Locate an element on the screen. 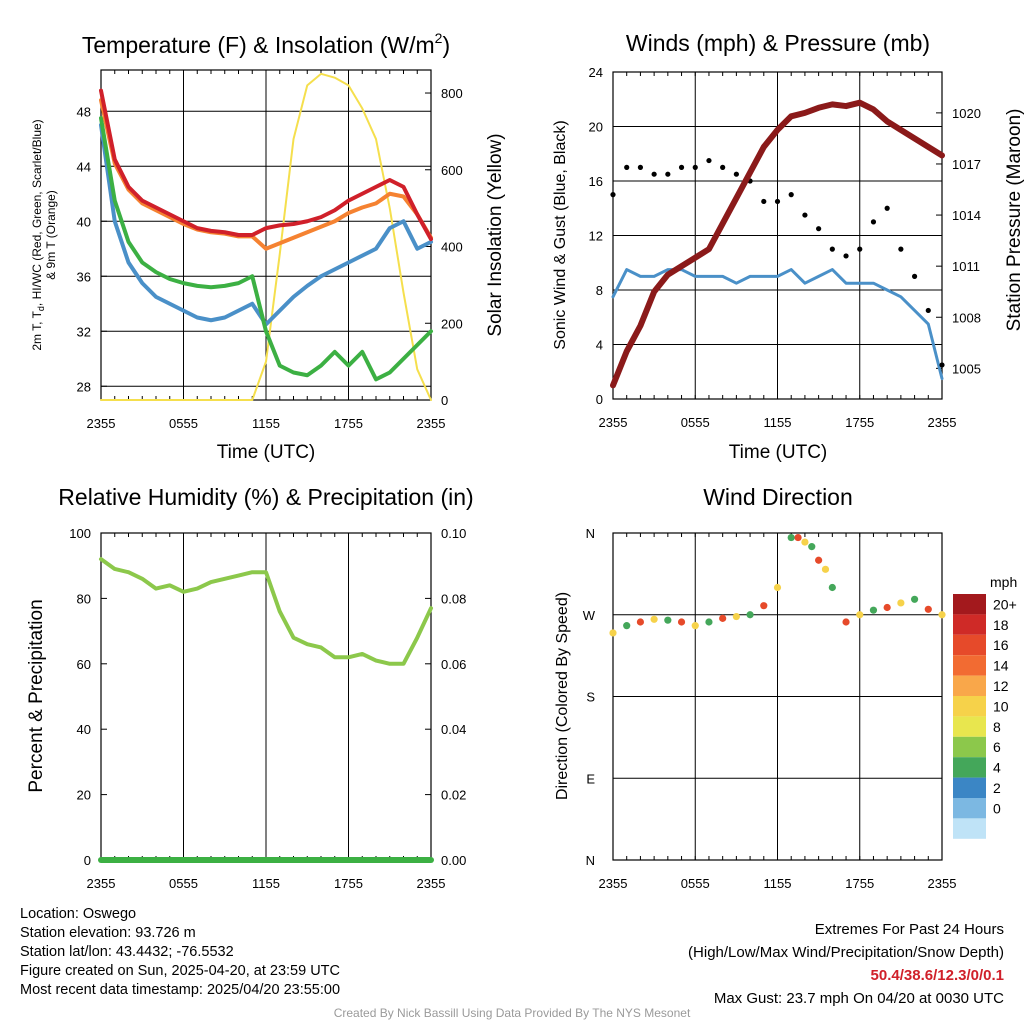  y-tick-label: 24 is located at coordinates (596, 72).